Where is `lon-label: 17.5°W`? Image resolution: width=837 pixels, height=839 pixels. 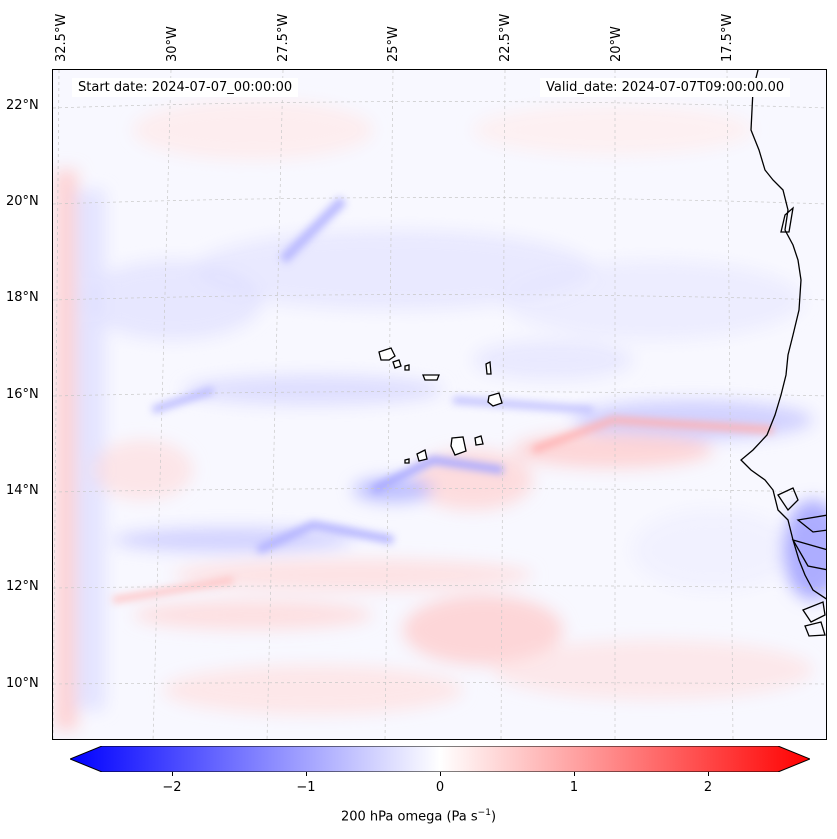
lon-label: 17.5°W is located at coordinates (727, 37).